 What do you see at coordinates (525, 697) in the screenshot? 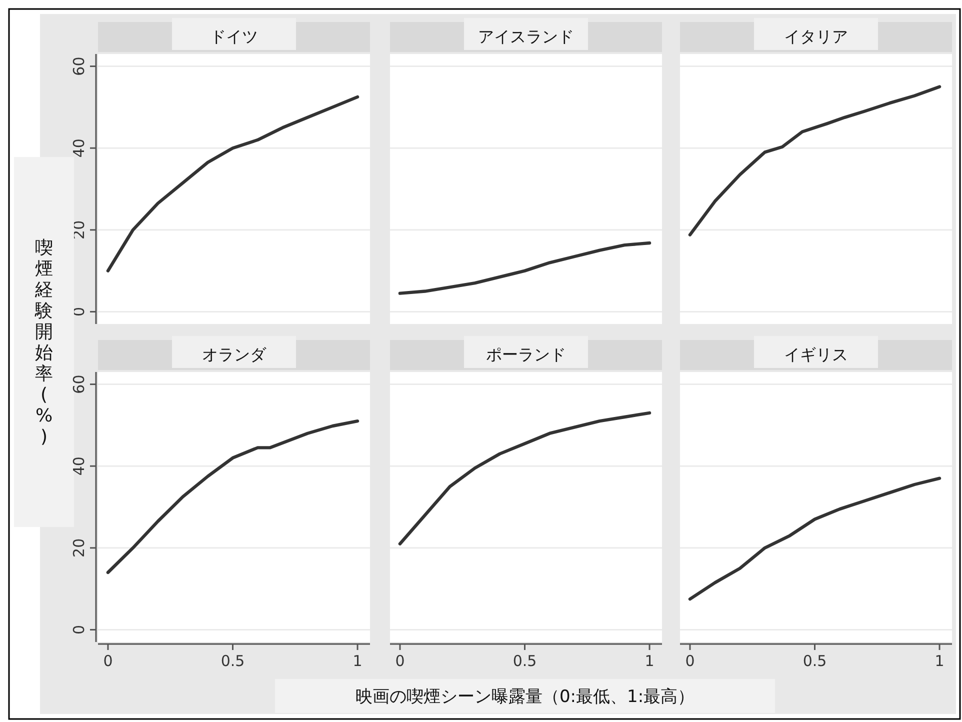
I see `x-axis-title: 映画の喫煙シーン曝露量（0:最低、1:最高）` at bounding box center [525, 697].